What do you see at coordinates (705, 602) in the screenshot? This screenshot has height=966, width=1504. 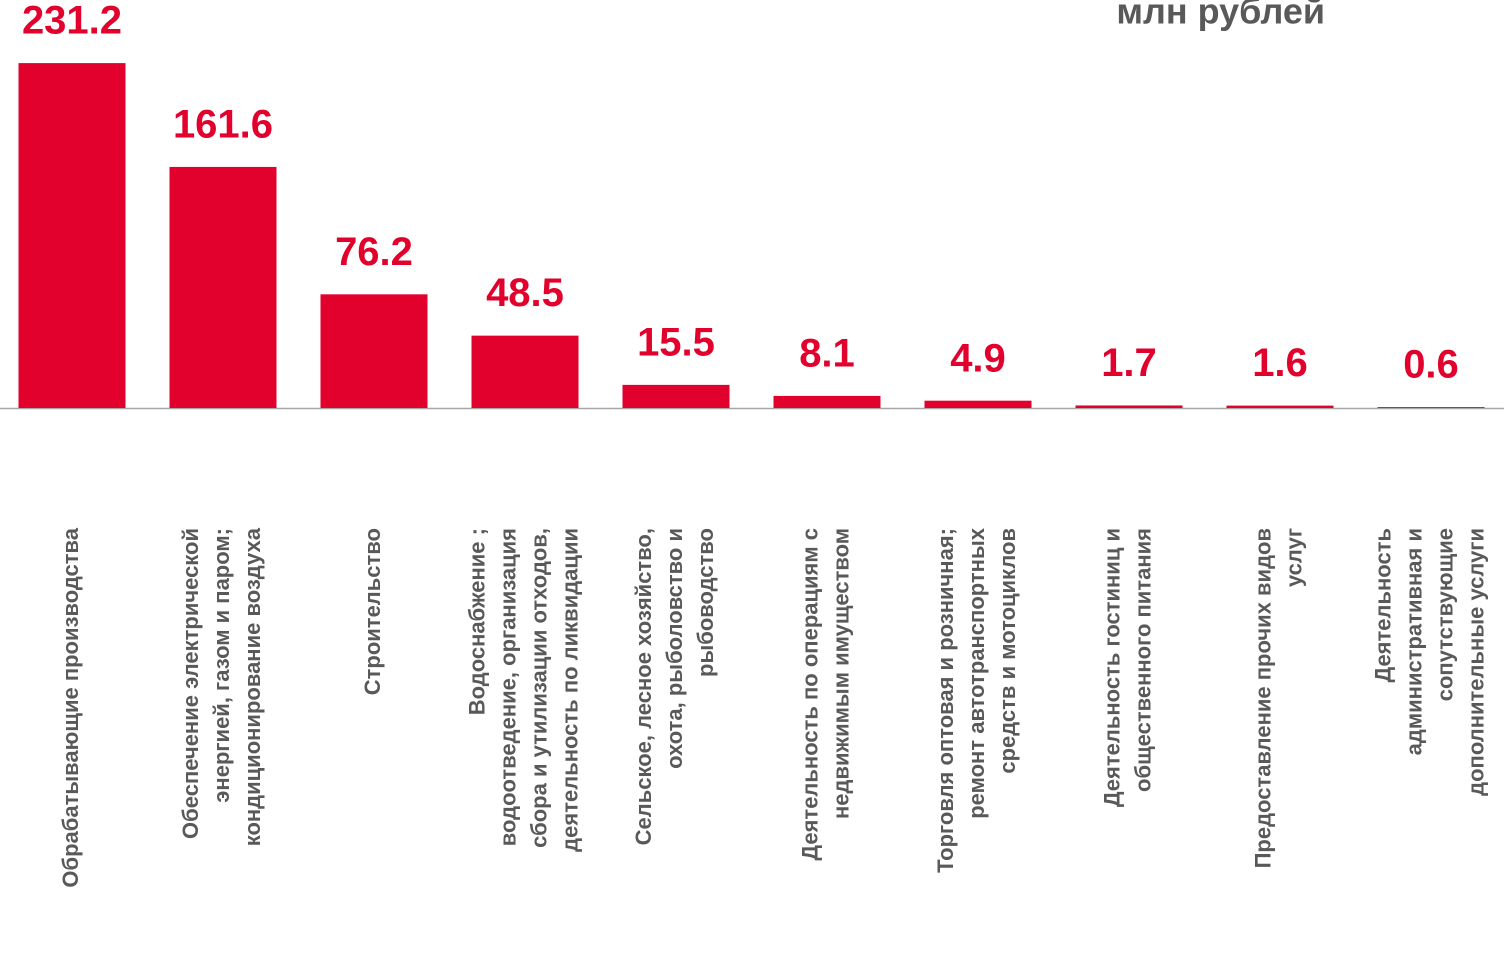 I see `label-line: рыбоводство` at bounding box center [705, 602].